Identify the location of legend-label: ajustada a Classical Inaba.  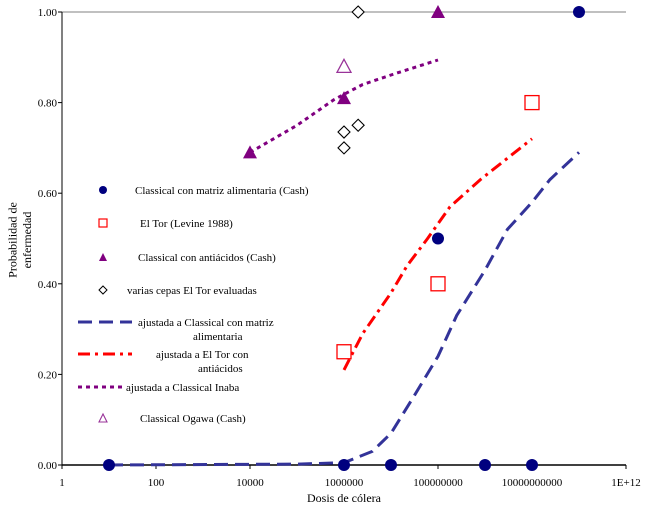
(182, 388).